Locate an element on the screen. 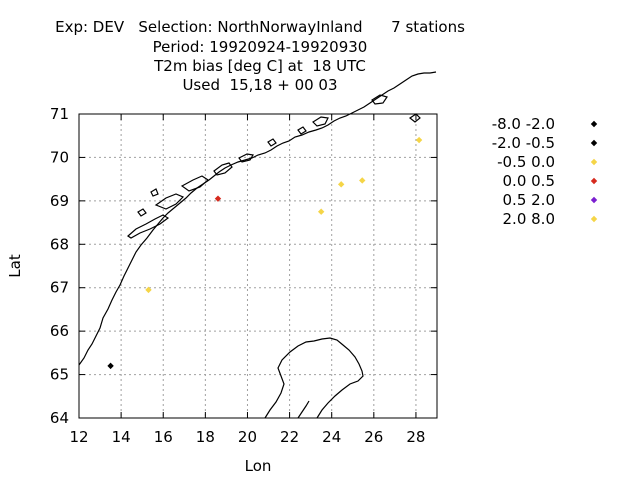  x-tick-label: 20 is located at coordinates (247, 437).